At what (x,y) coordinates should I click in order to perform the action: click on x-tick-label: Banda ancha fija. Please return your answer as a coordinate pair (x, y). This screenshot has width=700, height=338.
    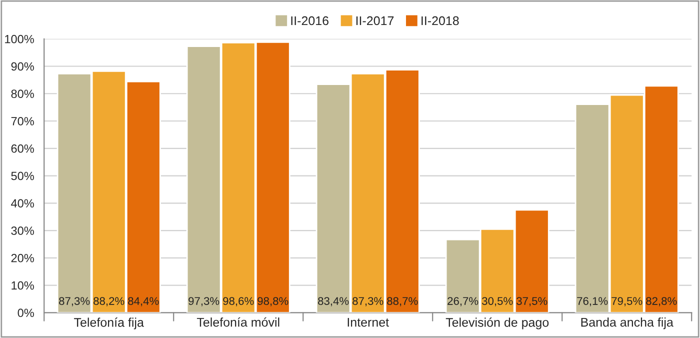
    Looking at the image, I should click on (627, 324).